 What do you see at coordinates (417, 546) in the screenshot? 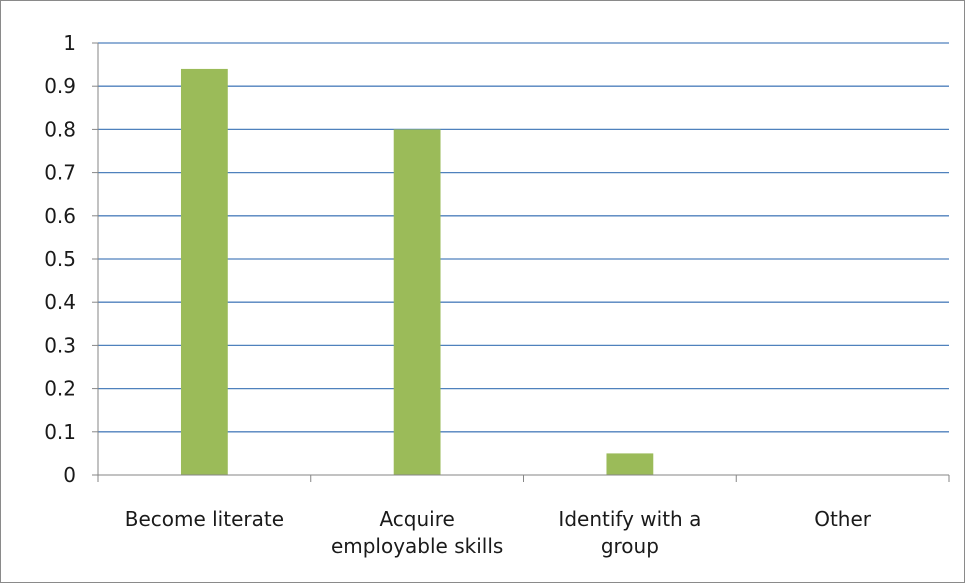
I see `x-tick-label-line: employable skills` at bounding box center [417, 546].